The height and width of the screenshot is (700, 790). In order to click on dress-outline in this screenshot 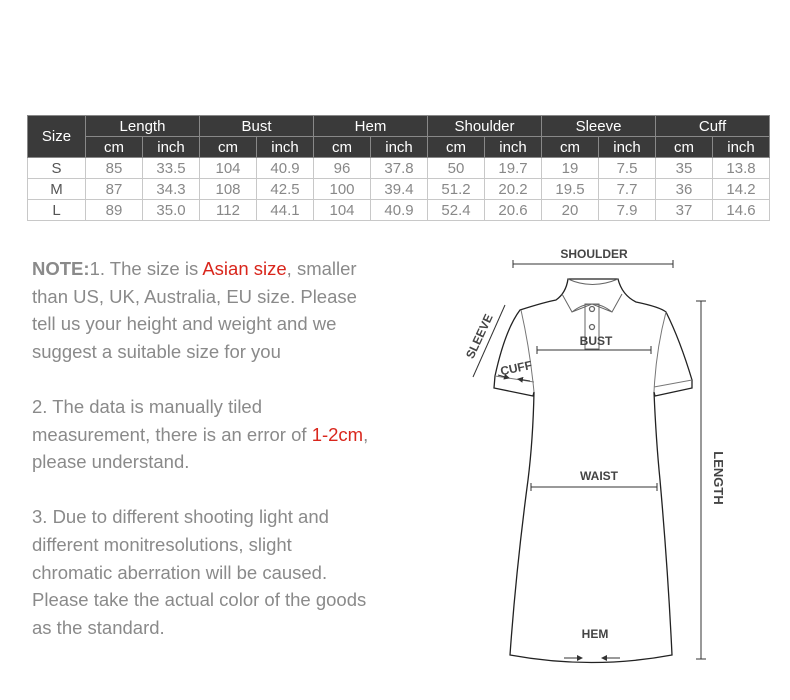, I will do `click(593, 471)`.